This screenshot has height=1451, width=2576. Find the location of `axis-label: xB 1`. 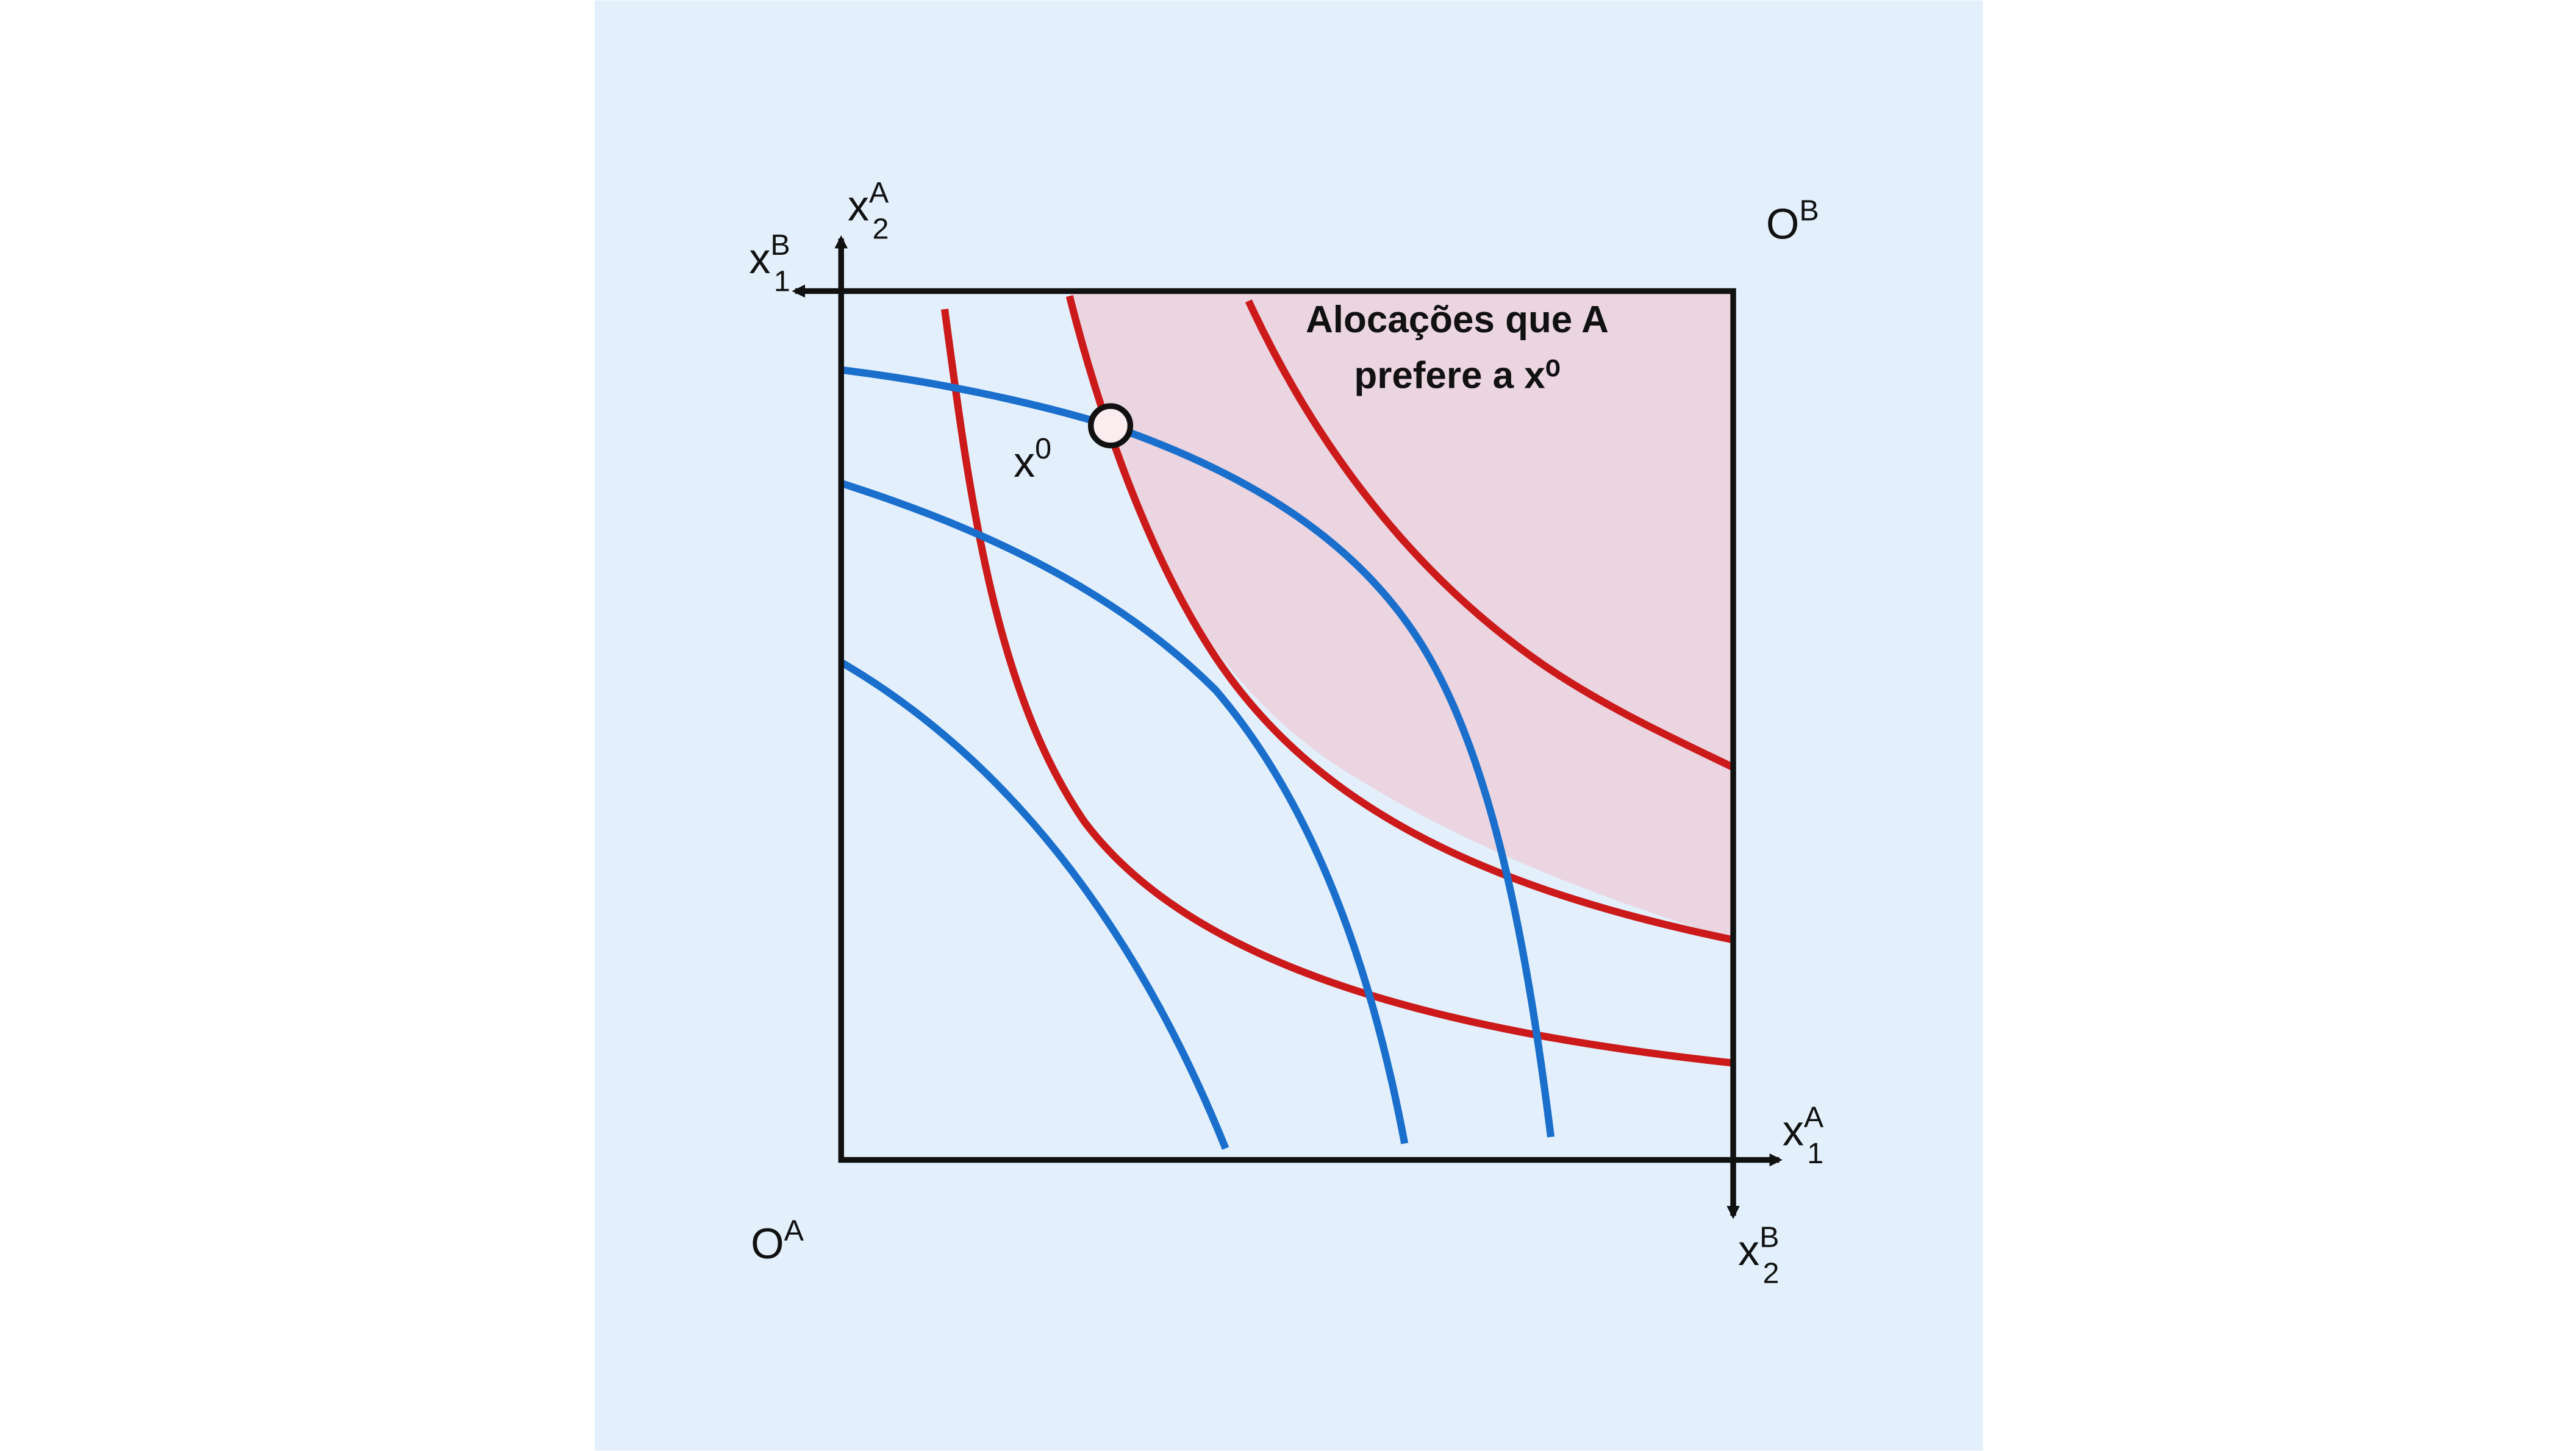

axis-label: xB 1 is located at coordinates (769, 263).